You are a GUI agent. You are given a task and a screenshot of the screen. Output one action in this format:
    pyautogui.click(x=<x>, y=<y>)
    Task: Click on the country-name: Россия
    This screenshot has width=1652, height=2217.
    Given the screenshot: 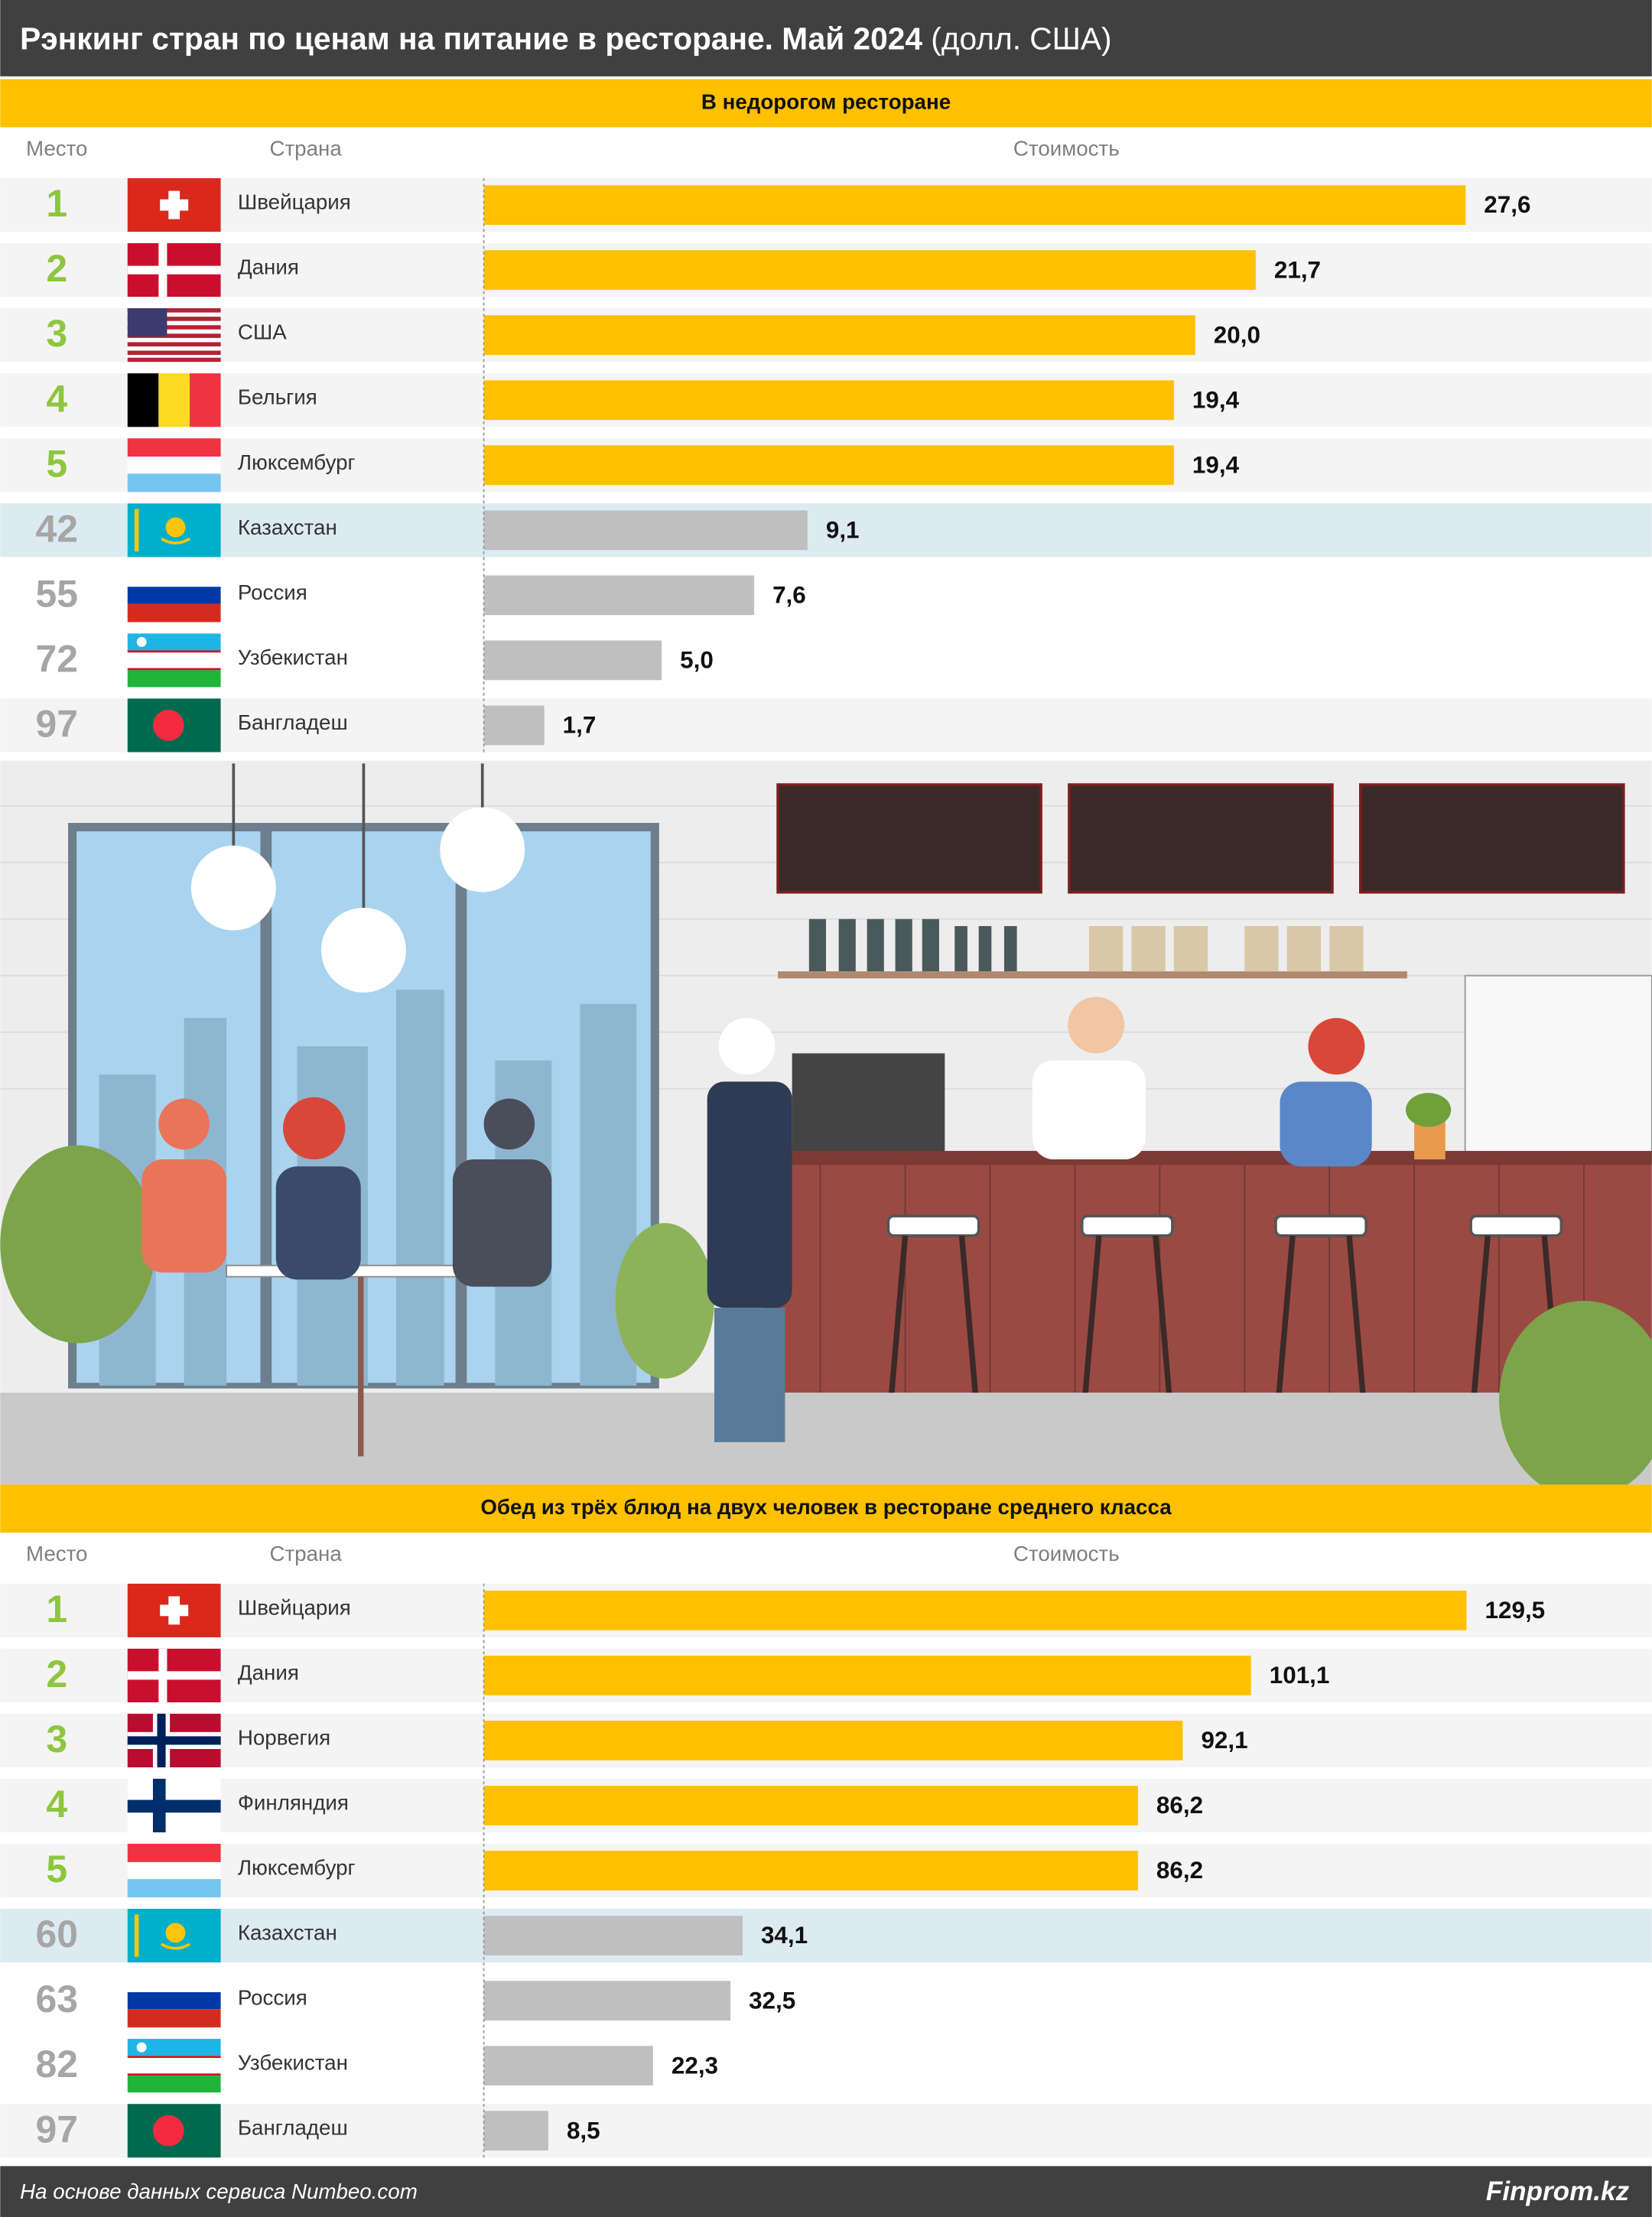 What is the action you would take?
    pyautogui.click(x=273, y=592)
    